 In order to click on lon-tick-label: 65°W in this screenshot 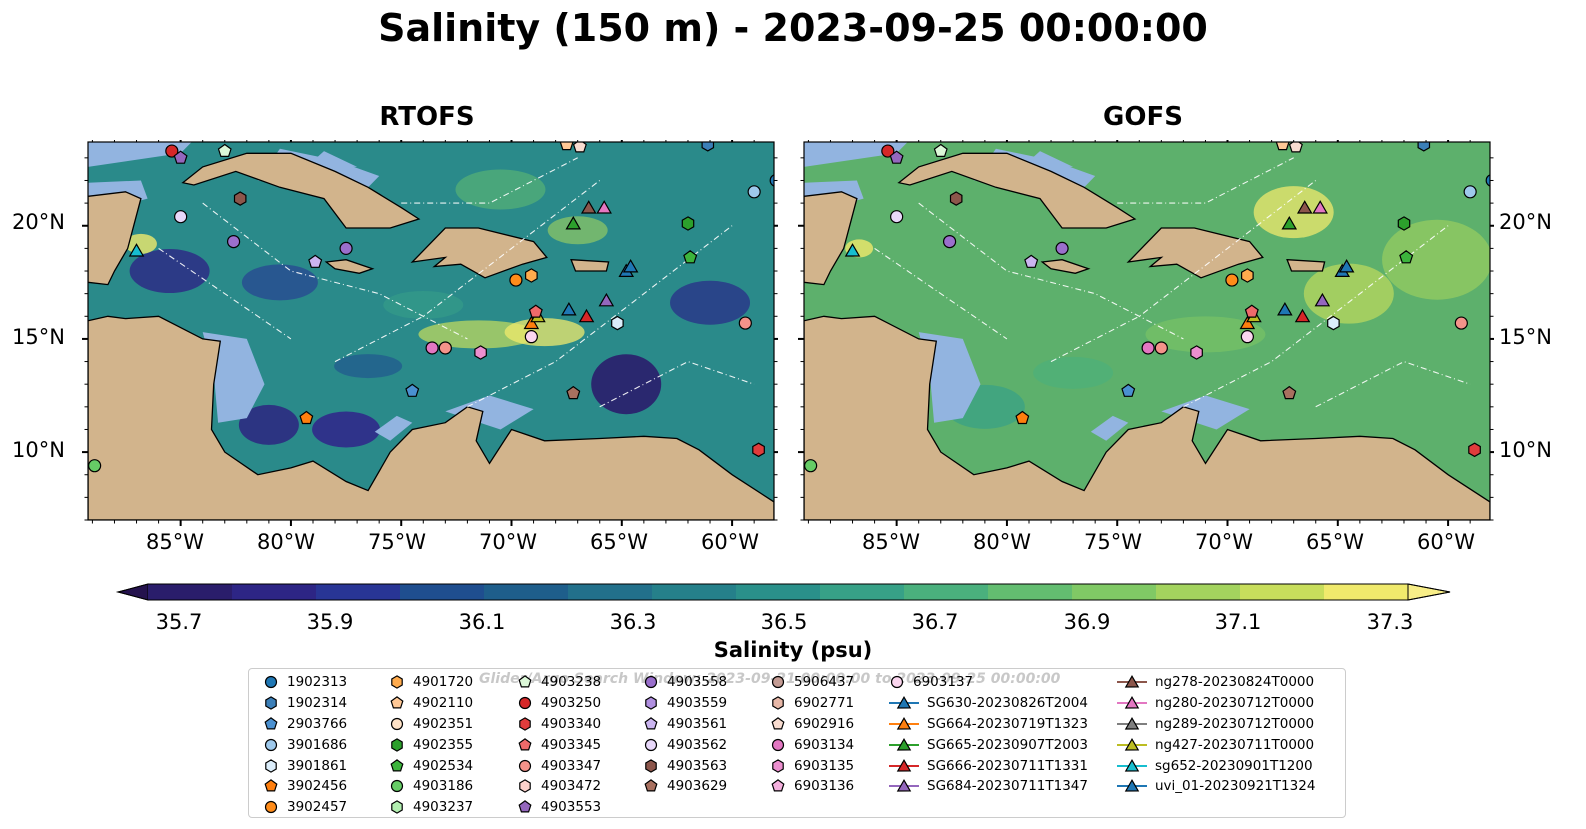, I will do `click(619, 542)`.